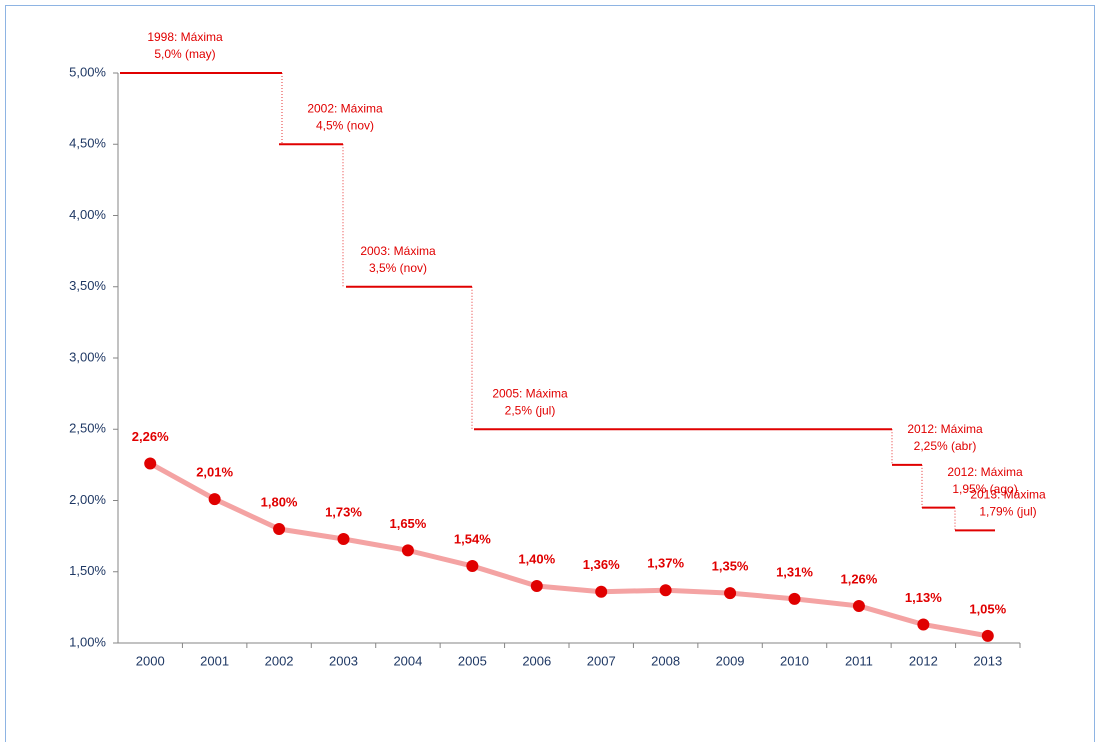 The width and height of the screenshot is (1100, 742). Describe the element at coordinates (530, 410) in the screenshot. I see `max-annotation: 2,5% (jul)` at that location.